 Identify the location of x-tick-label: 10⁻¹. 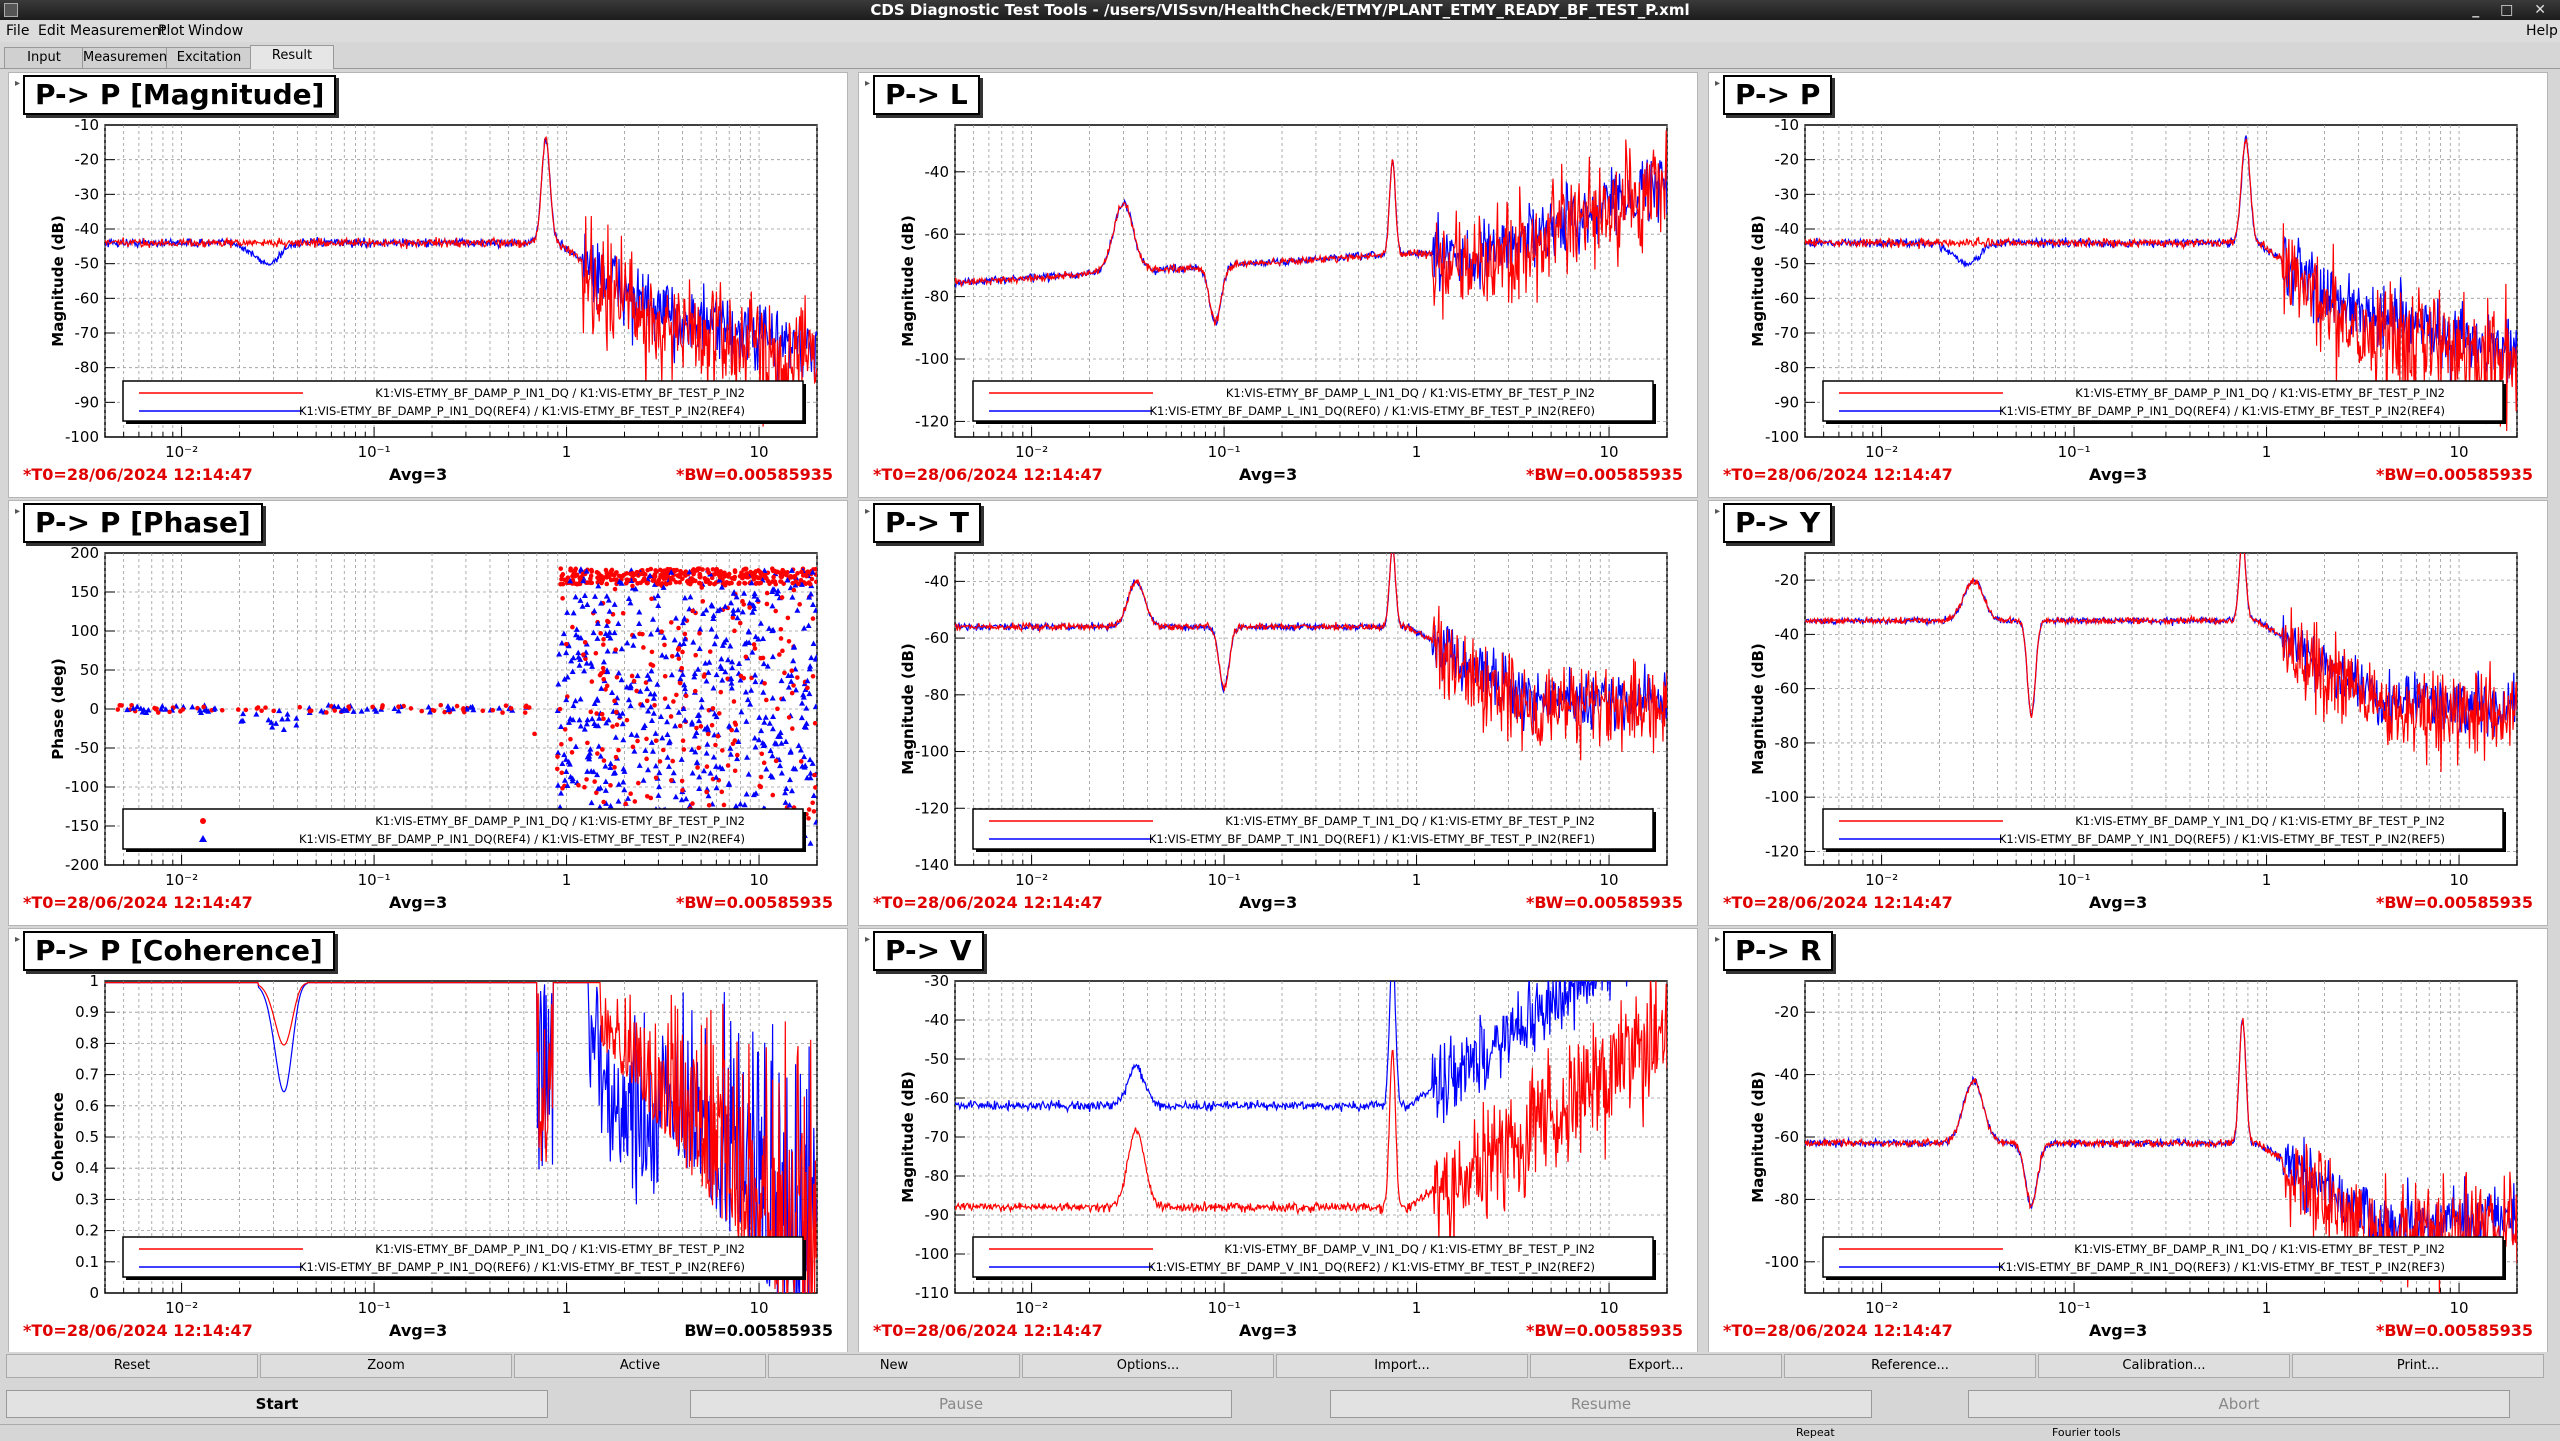
(2074, 452).